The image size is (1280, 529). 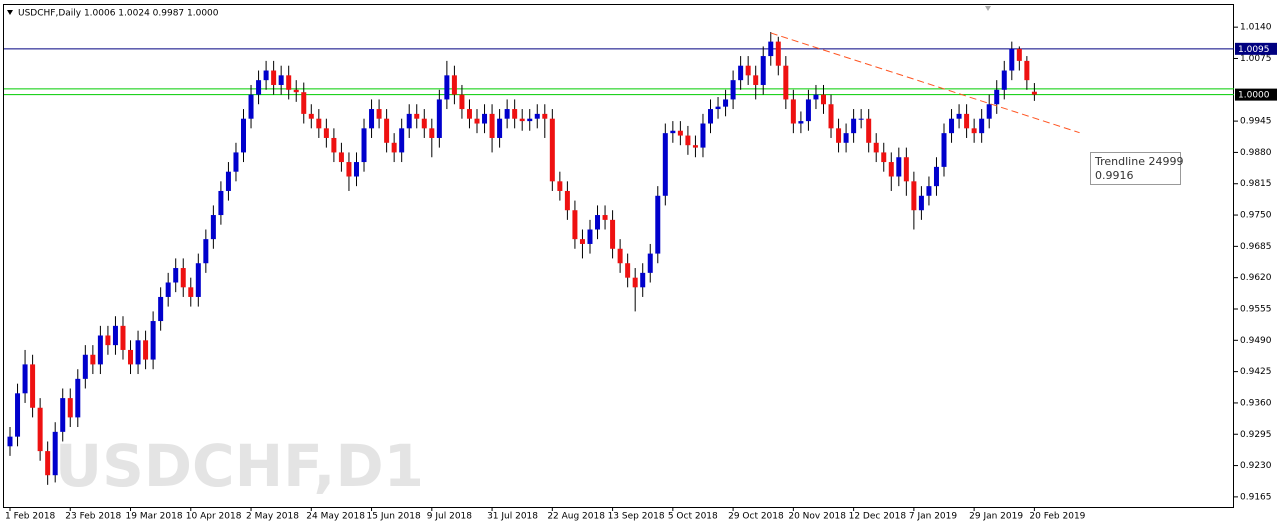 What do you see at coordinates (1256, 216) in the screenshot?
I see `y-tick-label: 0.9750` at bounding box center [1256, 216].